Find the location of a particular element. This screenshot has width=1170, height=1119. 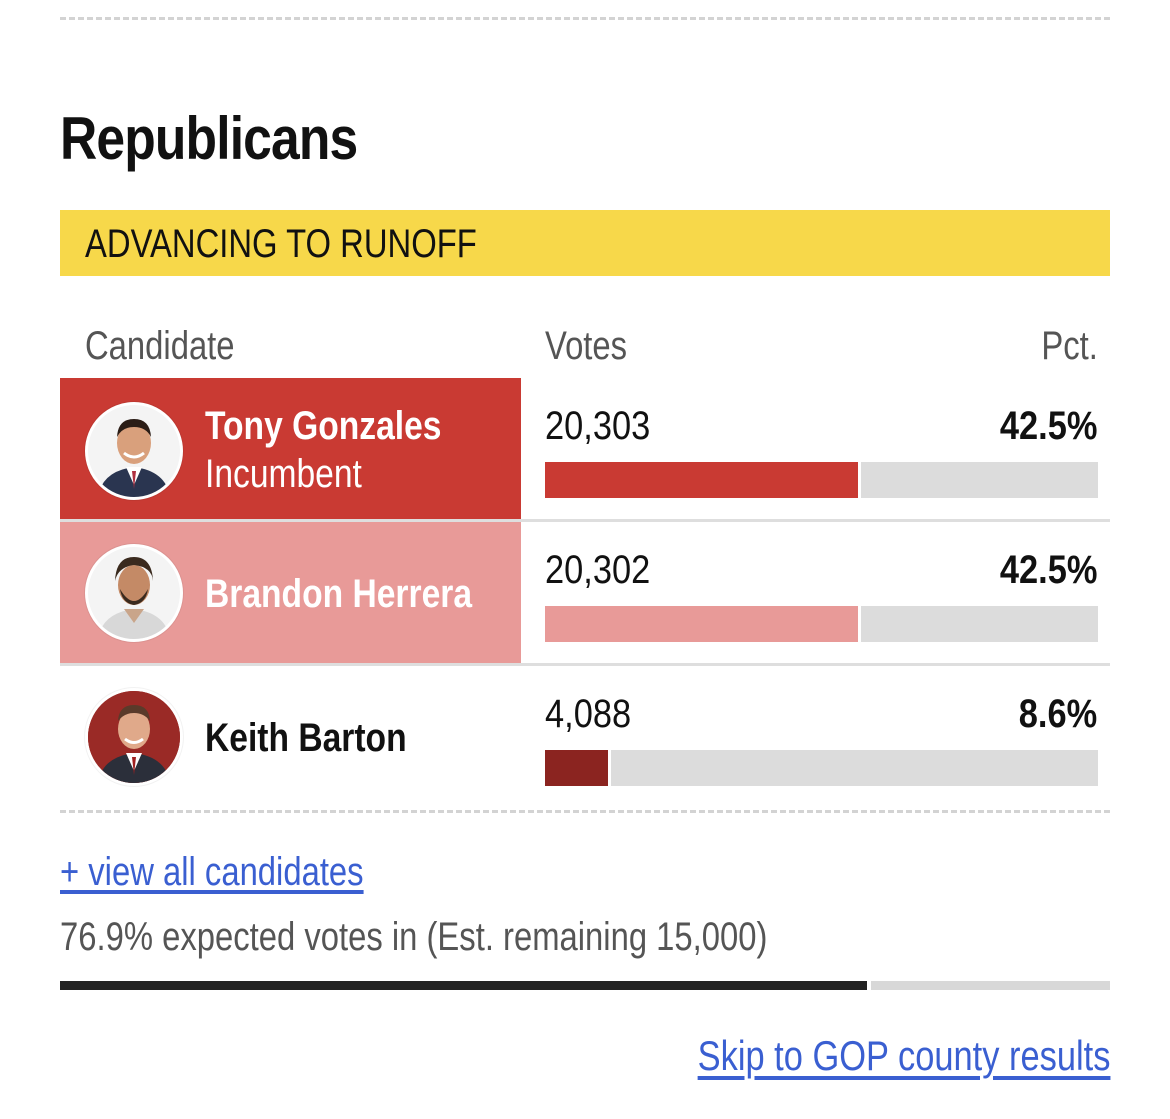

candidate-votes: 4,088 is located at coordinates (588, 714).